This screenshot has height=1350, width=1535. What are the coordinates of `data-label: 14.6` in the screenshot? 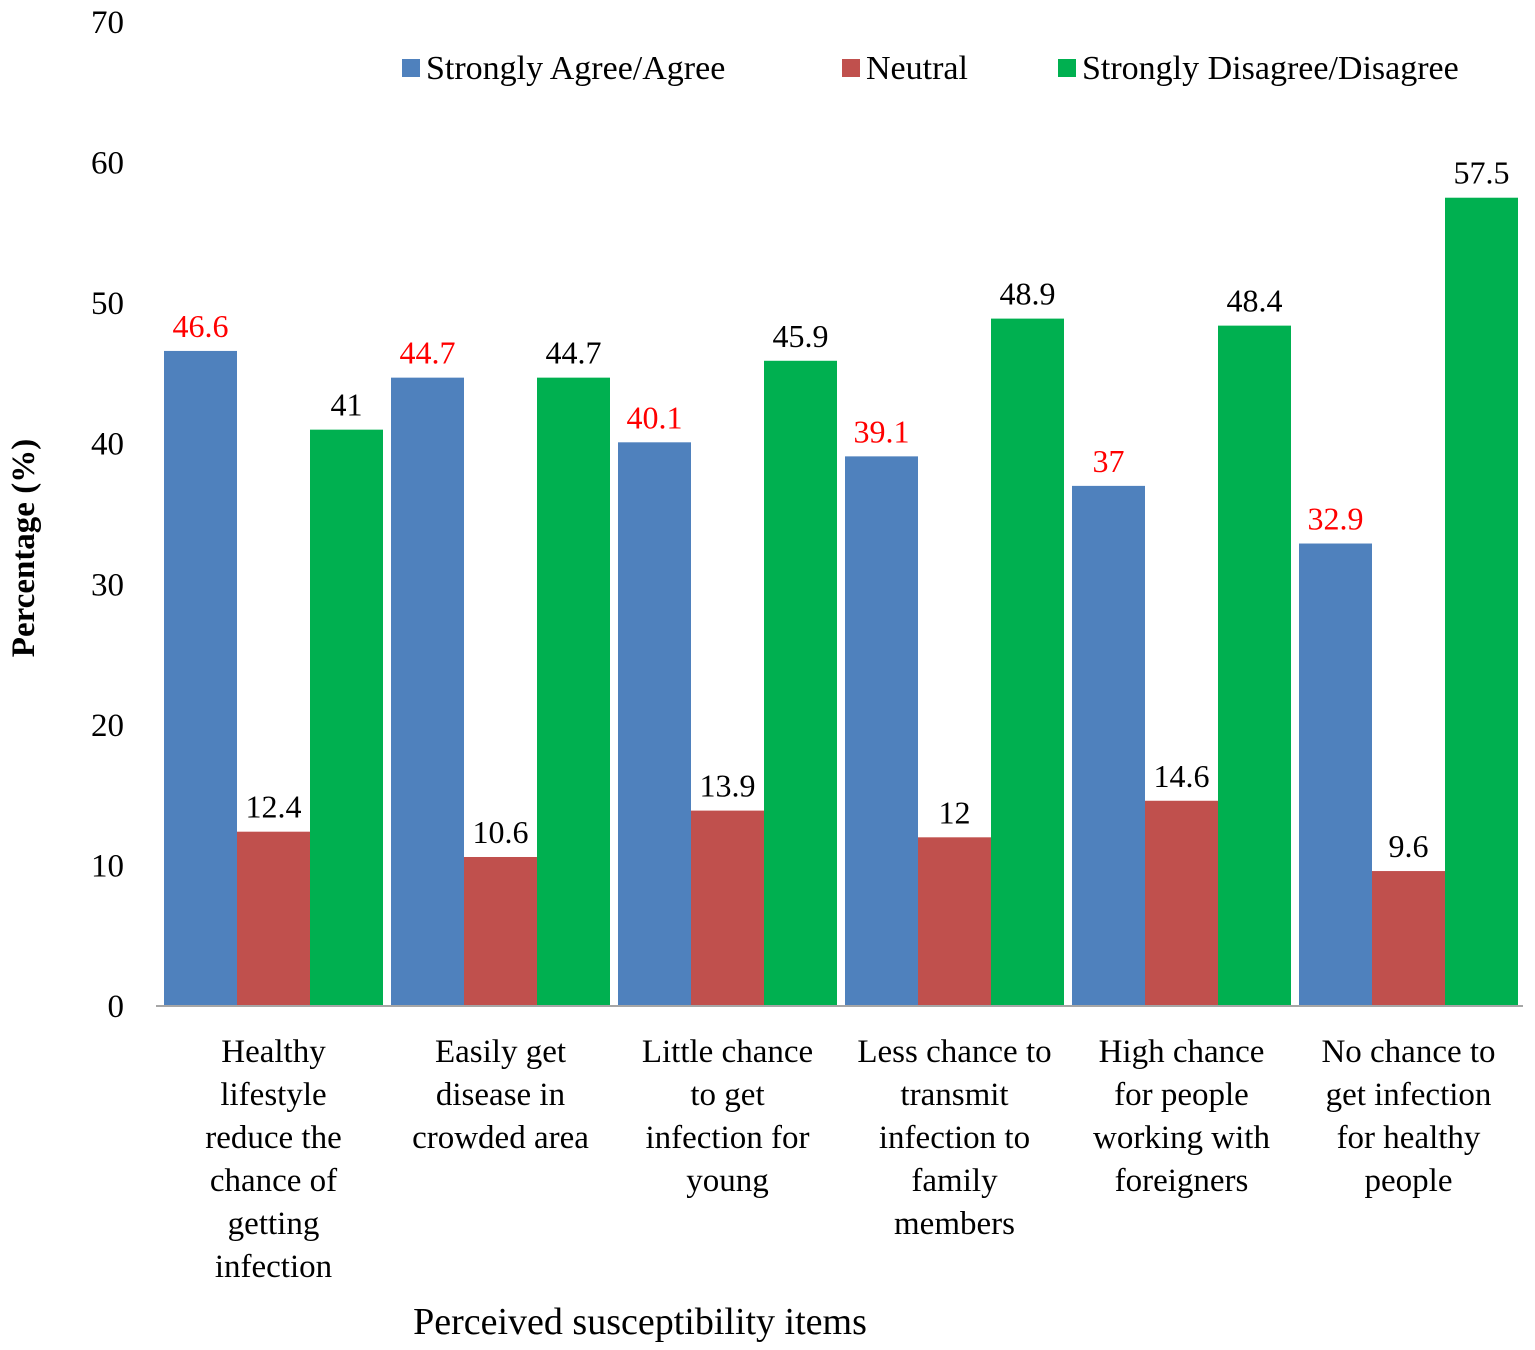 It's located at (1182, 776).